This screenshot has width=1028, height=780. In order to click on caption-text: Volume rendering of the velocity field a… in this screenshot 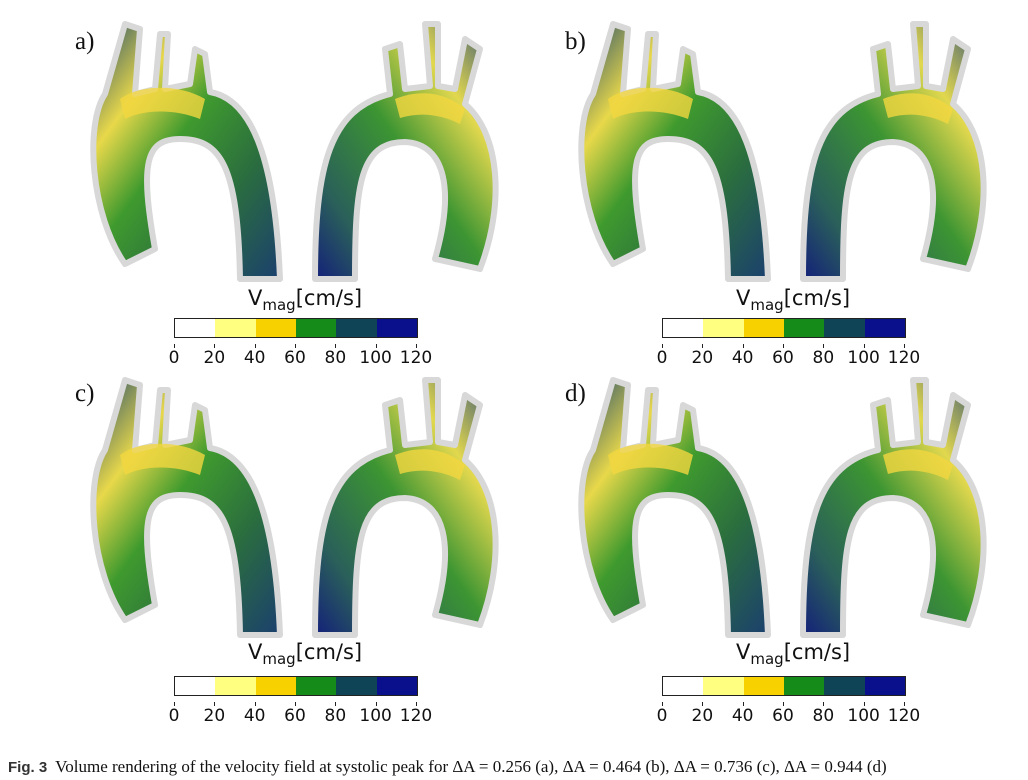, I will do `click(471, 766)`.